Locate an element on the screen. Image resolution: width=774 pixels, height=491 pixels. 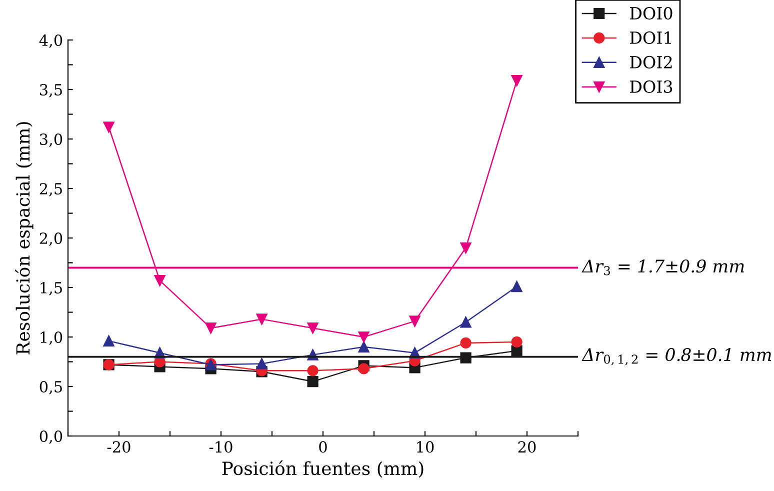
legend-label: DOI0 is located at coordinates (651, 13).